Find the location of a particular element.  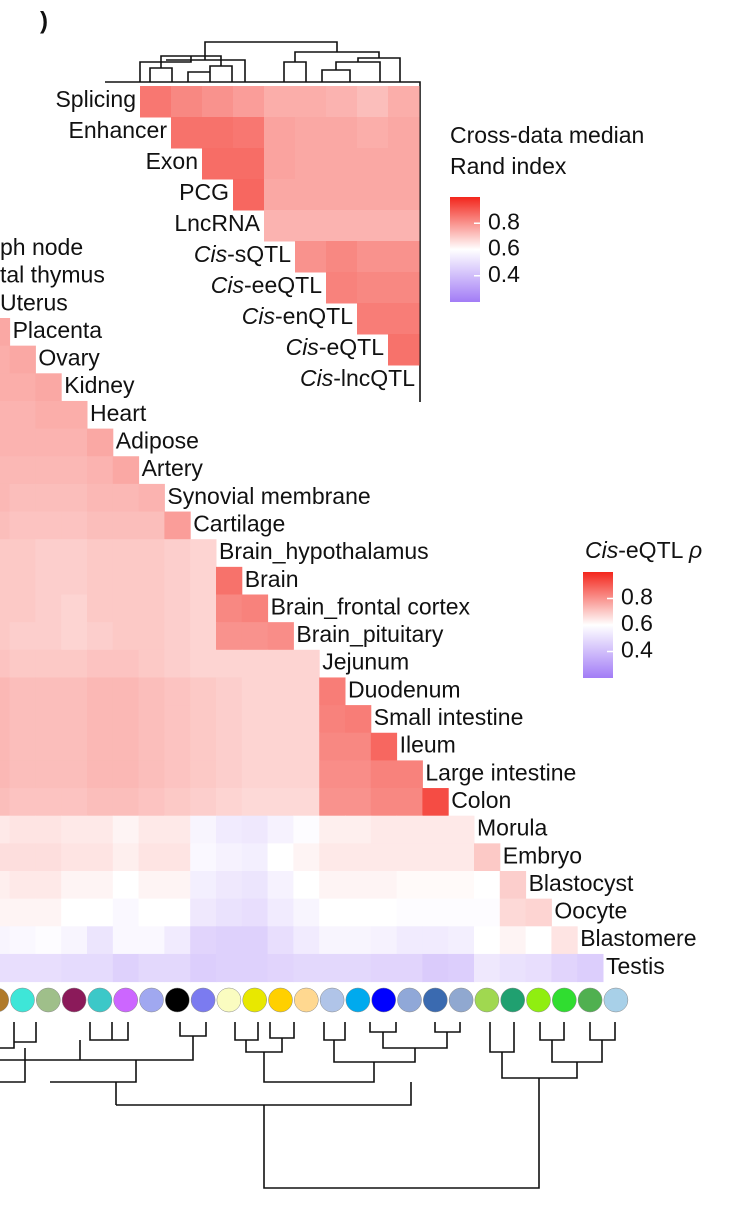

row-label: Cartilage is located at coordinates (239, 523).